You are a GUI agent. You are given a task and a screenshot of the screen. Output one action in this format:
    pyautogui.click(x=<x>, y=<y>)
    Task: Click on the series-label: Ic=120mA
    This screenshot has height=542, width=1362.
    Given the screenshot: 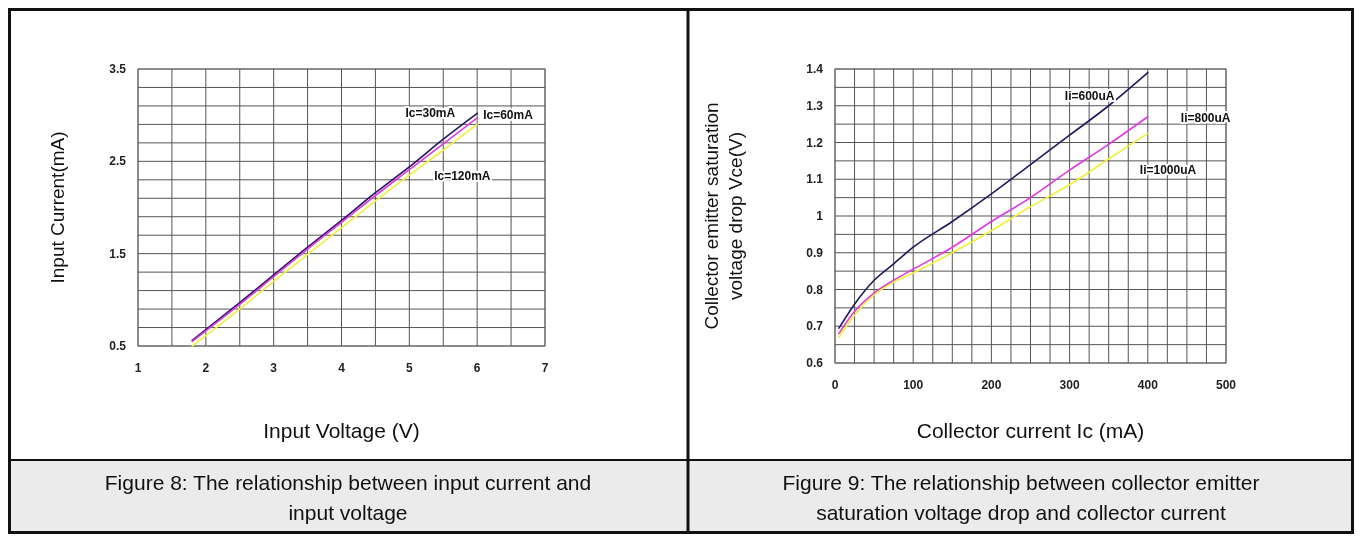 What is the action you would take?
    pyautogui.click(x=462, y=176)
    